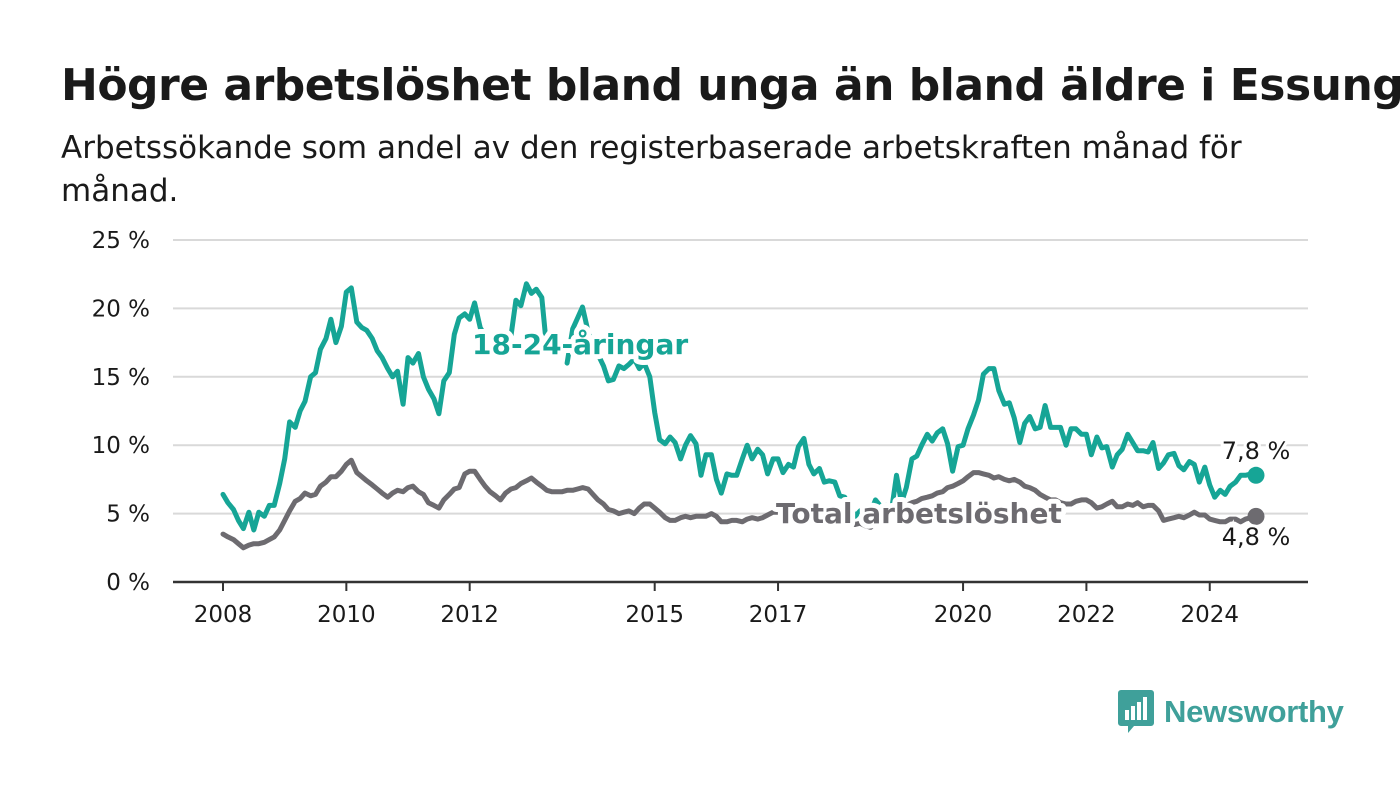 The width and height of the screenshot is (1400, 794). Describe the element at coordinates (963, 615) in the screenshot. I see `x-tick-label: 2020` at that location.